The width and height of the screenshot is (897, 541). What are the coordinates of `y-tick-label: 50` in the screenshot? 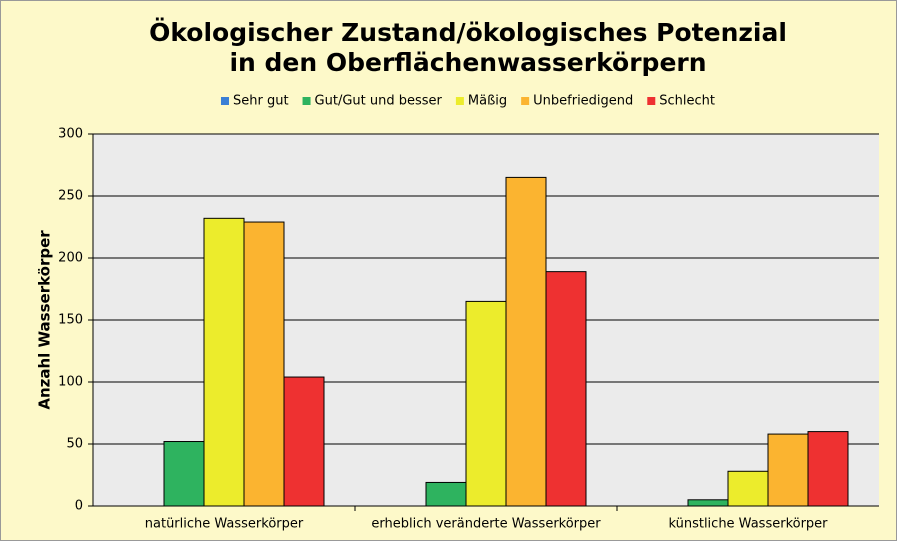 It's located at (74, 444).